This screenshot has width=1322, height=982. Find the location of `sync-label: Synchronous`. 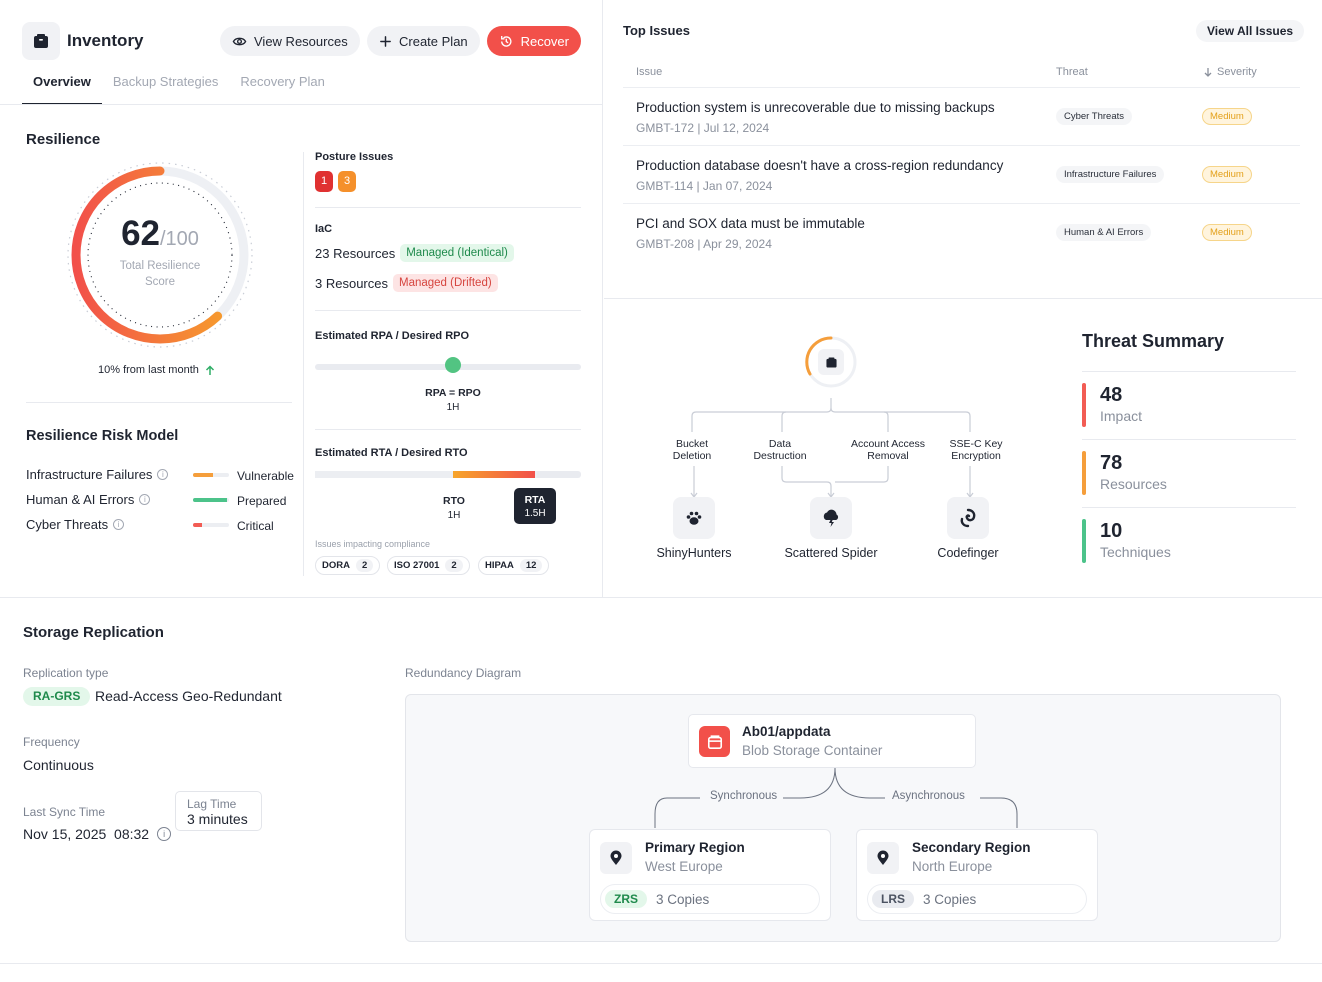

sync-label: Synchronous is located at coordinates (744, 796).